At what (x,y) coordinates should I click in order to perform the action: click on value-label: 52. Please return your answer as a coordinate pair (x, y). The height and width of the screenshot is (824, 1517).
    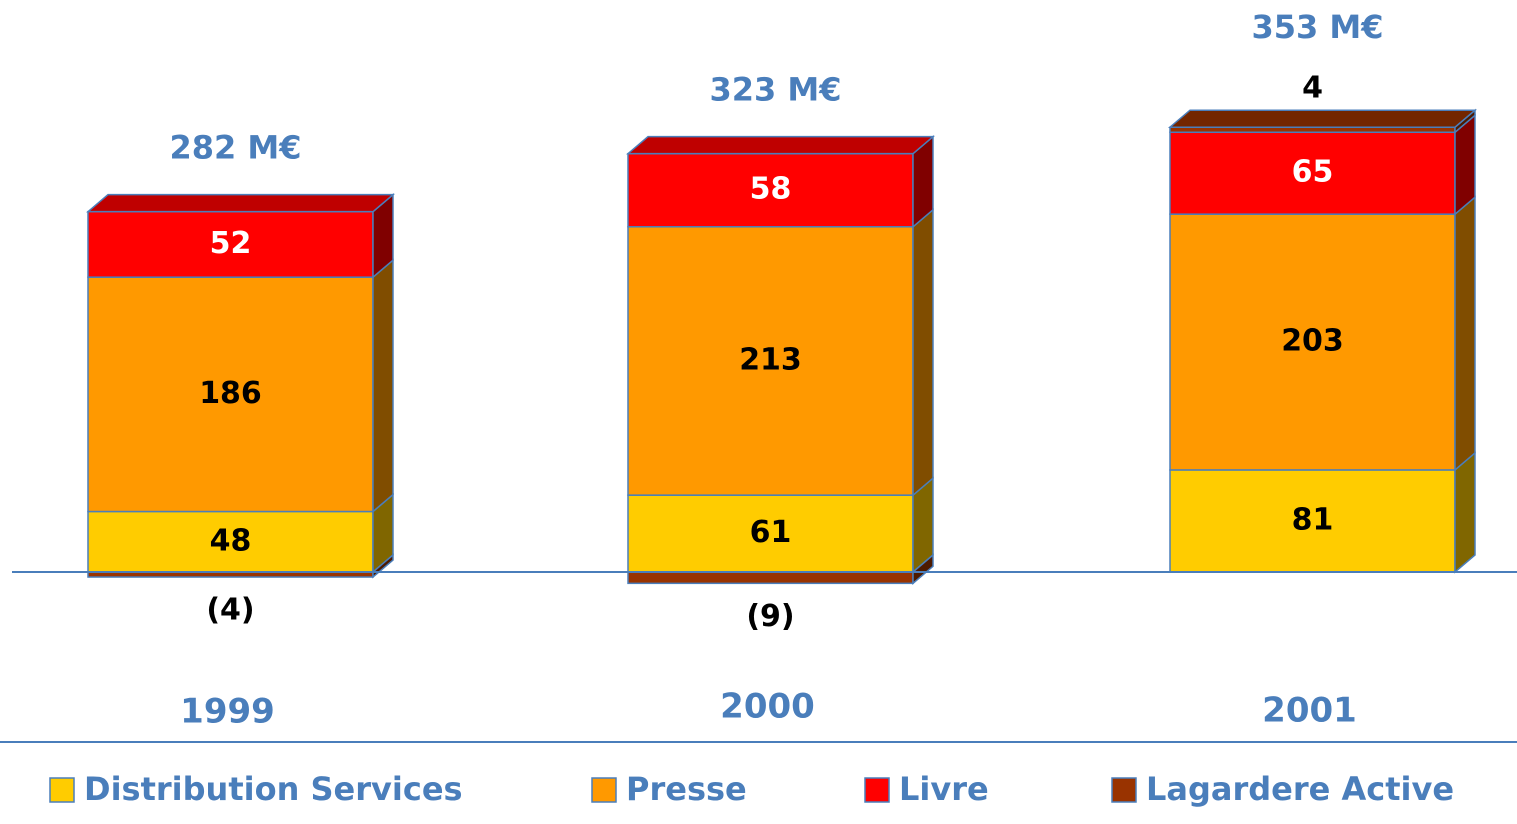
    Looking at the image, I should click on (231, 243).